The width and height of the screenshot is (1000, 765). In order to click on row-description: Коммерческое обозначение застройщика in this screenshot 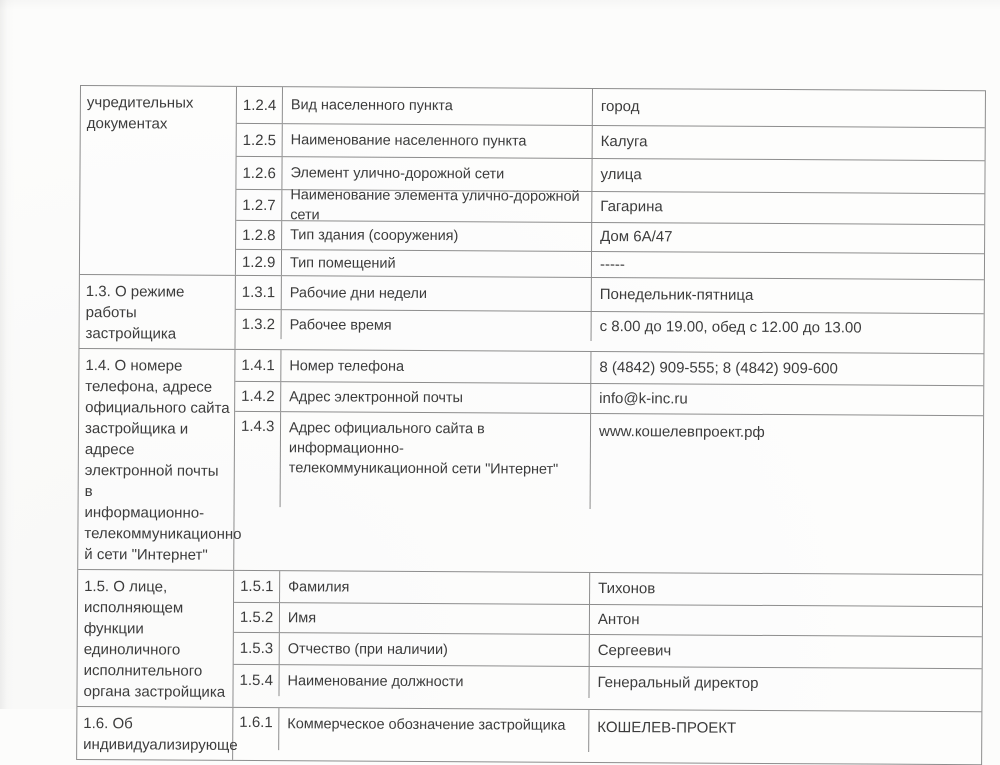, I will do `click(434, 730)`.